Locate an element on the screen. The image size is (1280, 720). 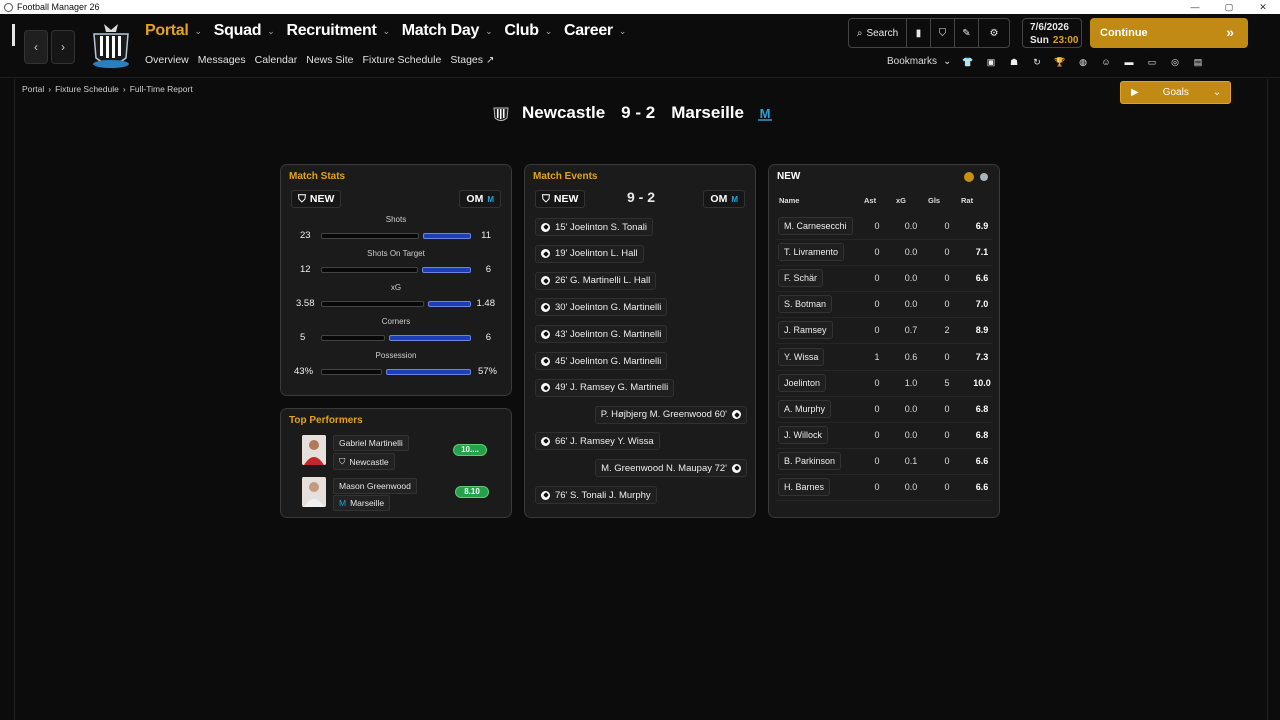
chat-icon: ▬ is located at coordinates (1129, 62).